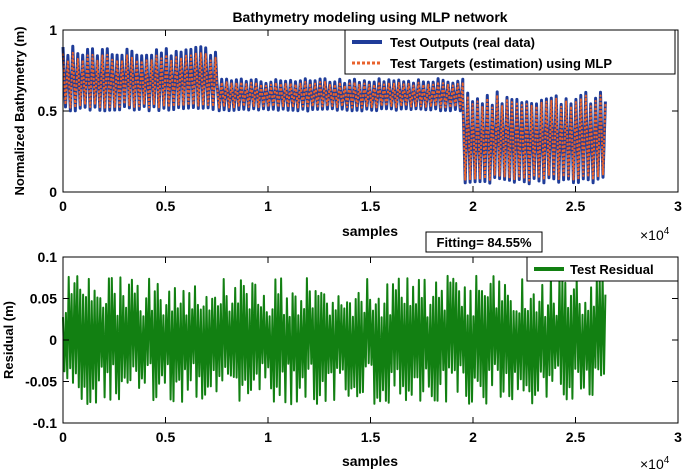  Describe the element at coordinates (19, 110) in the screenshot. I see `y-axis-label: Normalized Bathymetry (m)` at that location.